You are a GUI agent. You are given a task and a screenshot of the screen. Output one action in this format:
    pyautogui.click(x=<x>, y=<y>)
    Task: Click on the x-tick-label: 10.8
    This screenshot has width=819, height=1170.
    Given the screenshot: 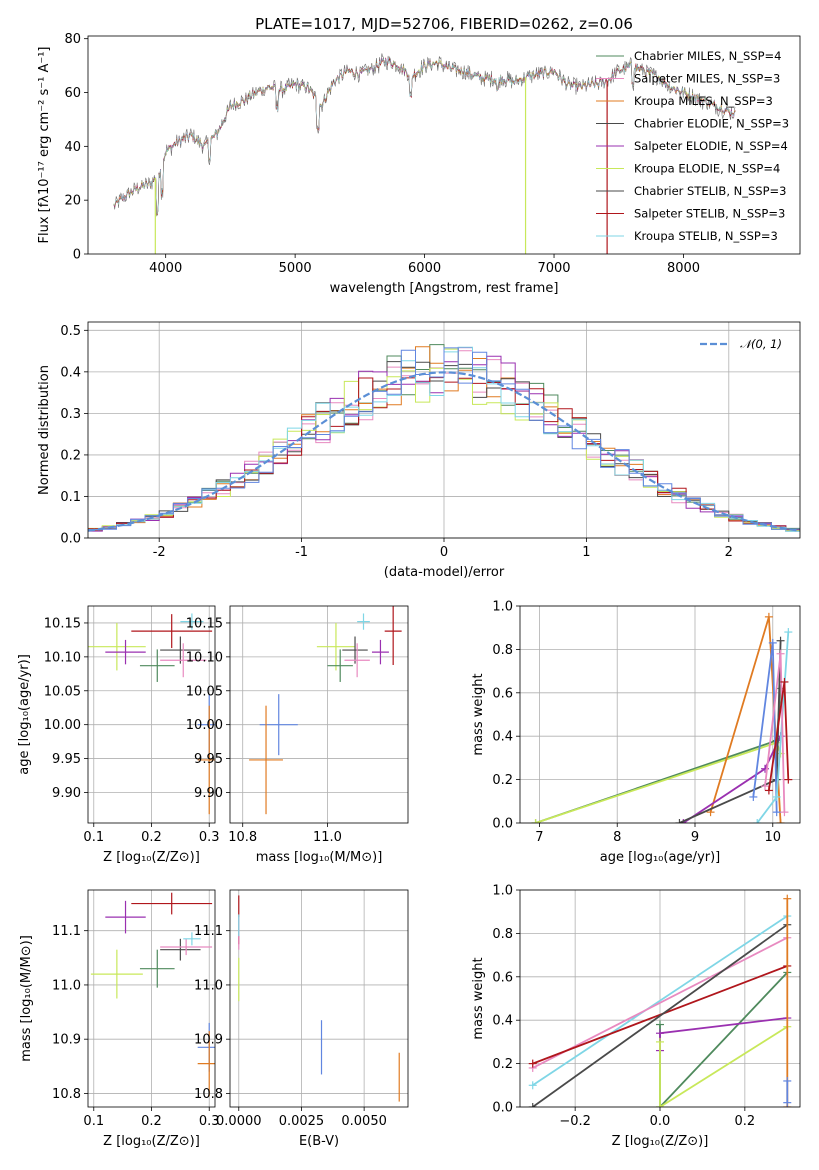 What is the action you would take?
    pyautogui.click(x=242, y=837)
    